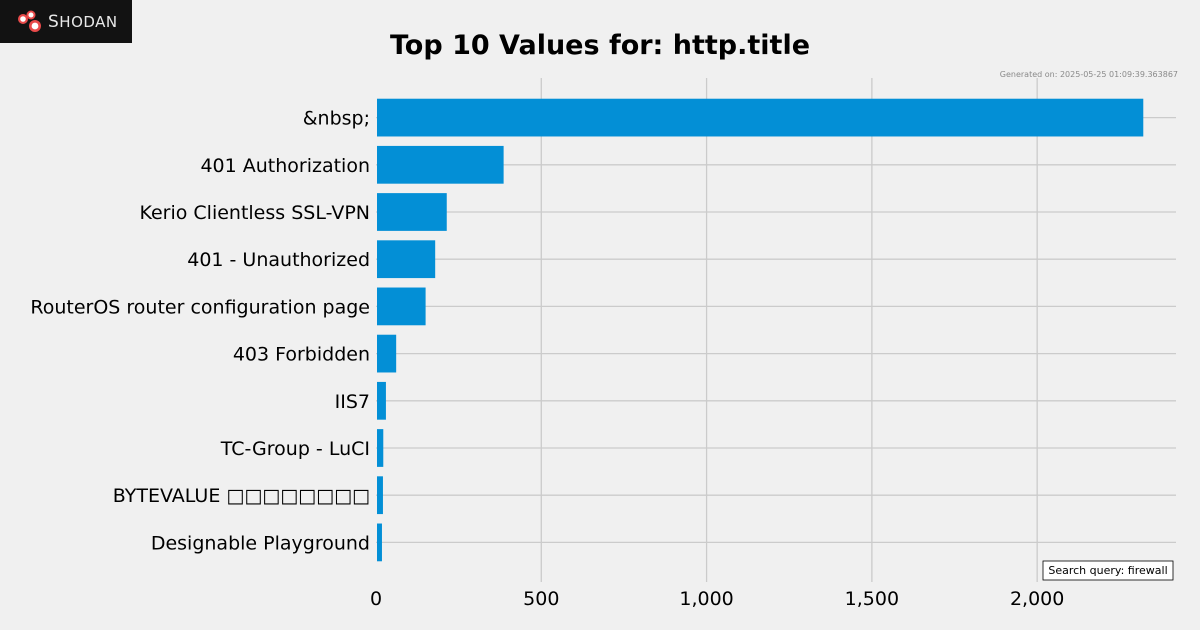  Describe the element at coordinates (1089, 74) in the screenshot. I see `generated-on-text: Generated on: 2025-05-25 01:09:39.363867` at that location.